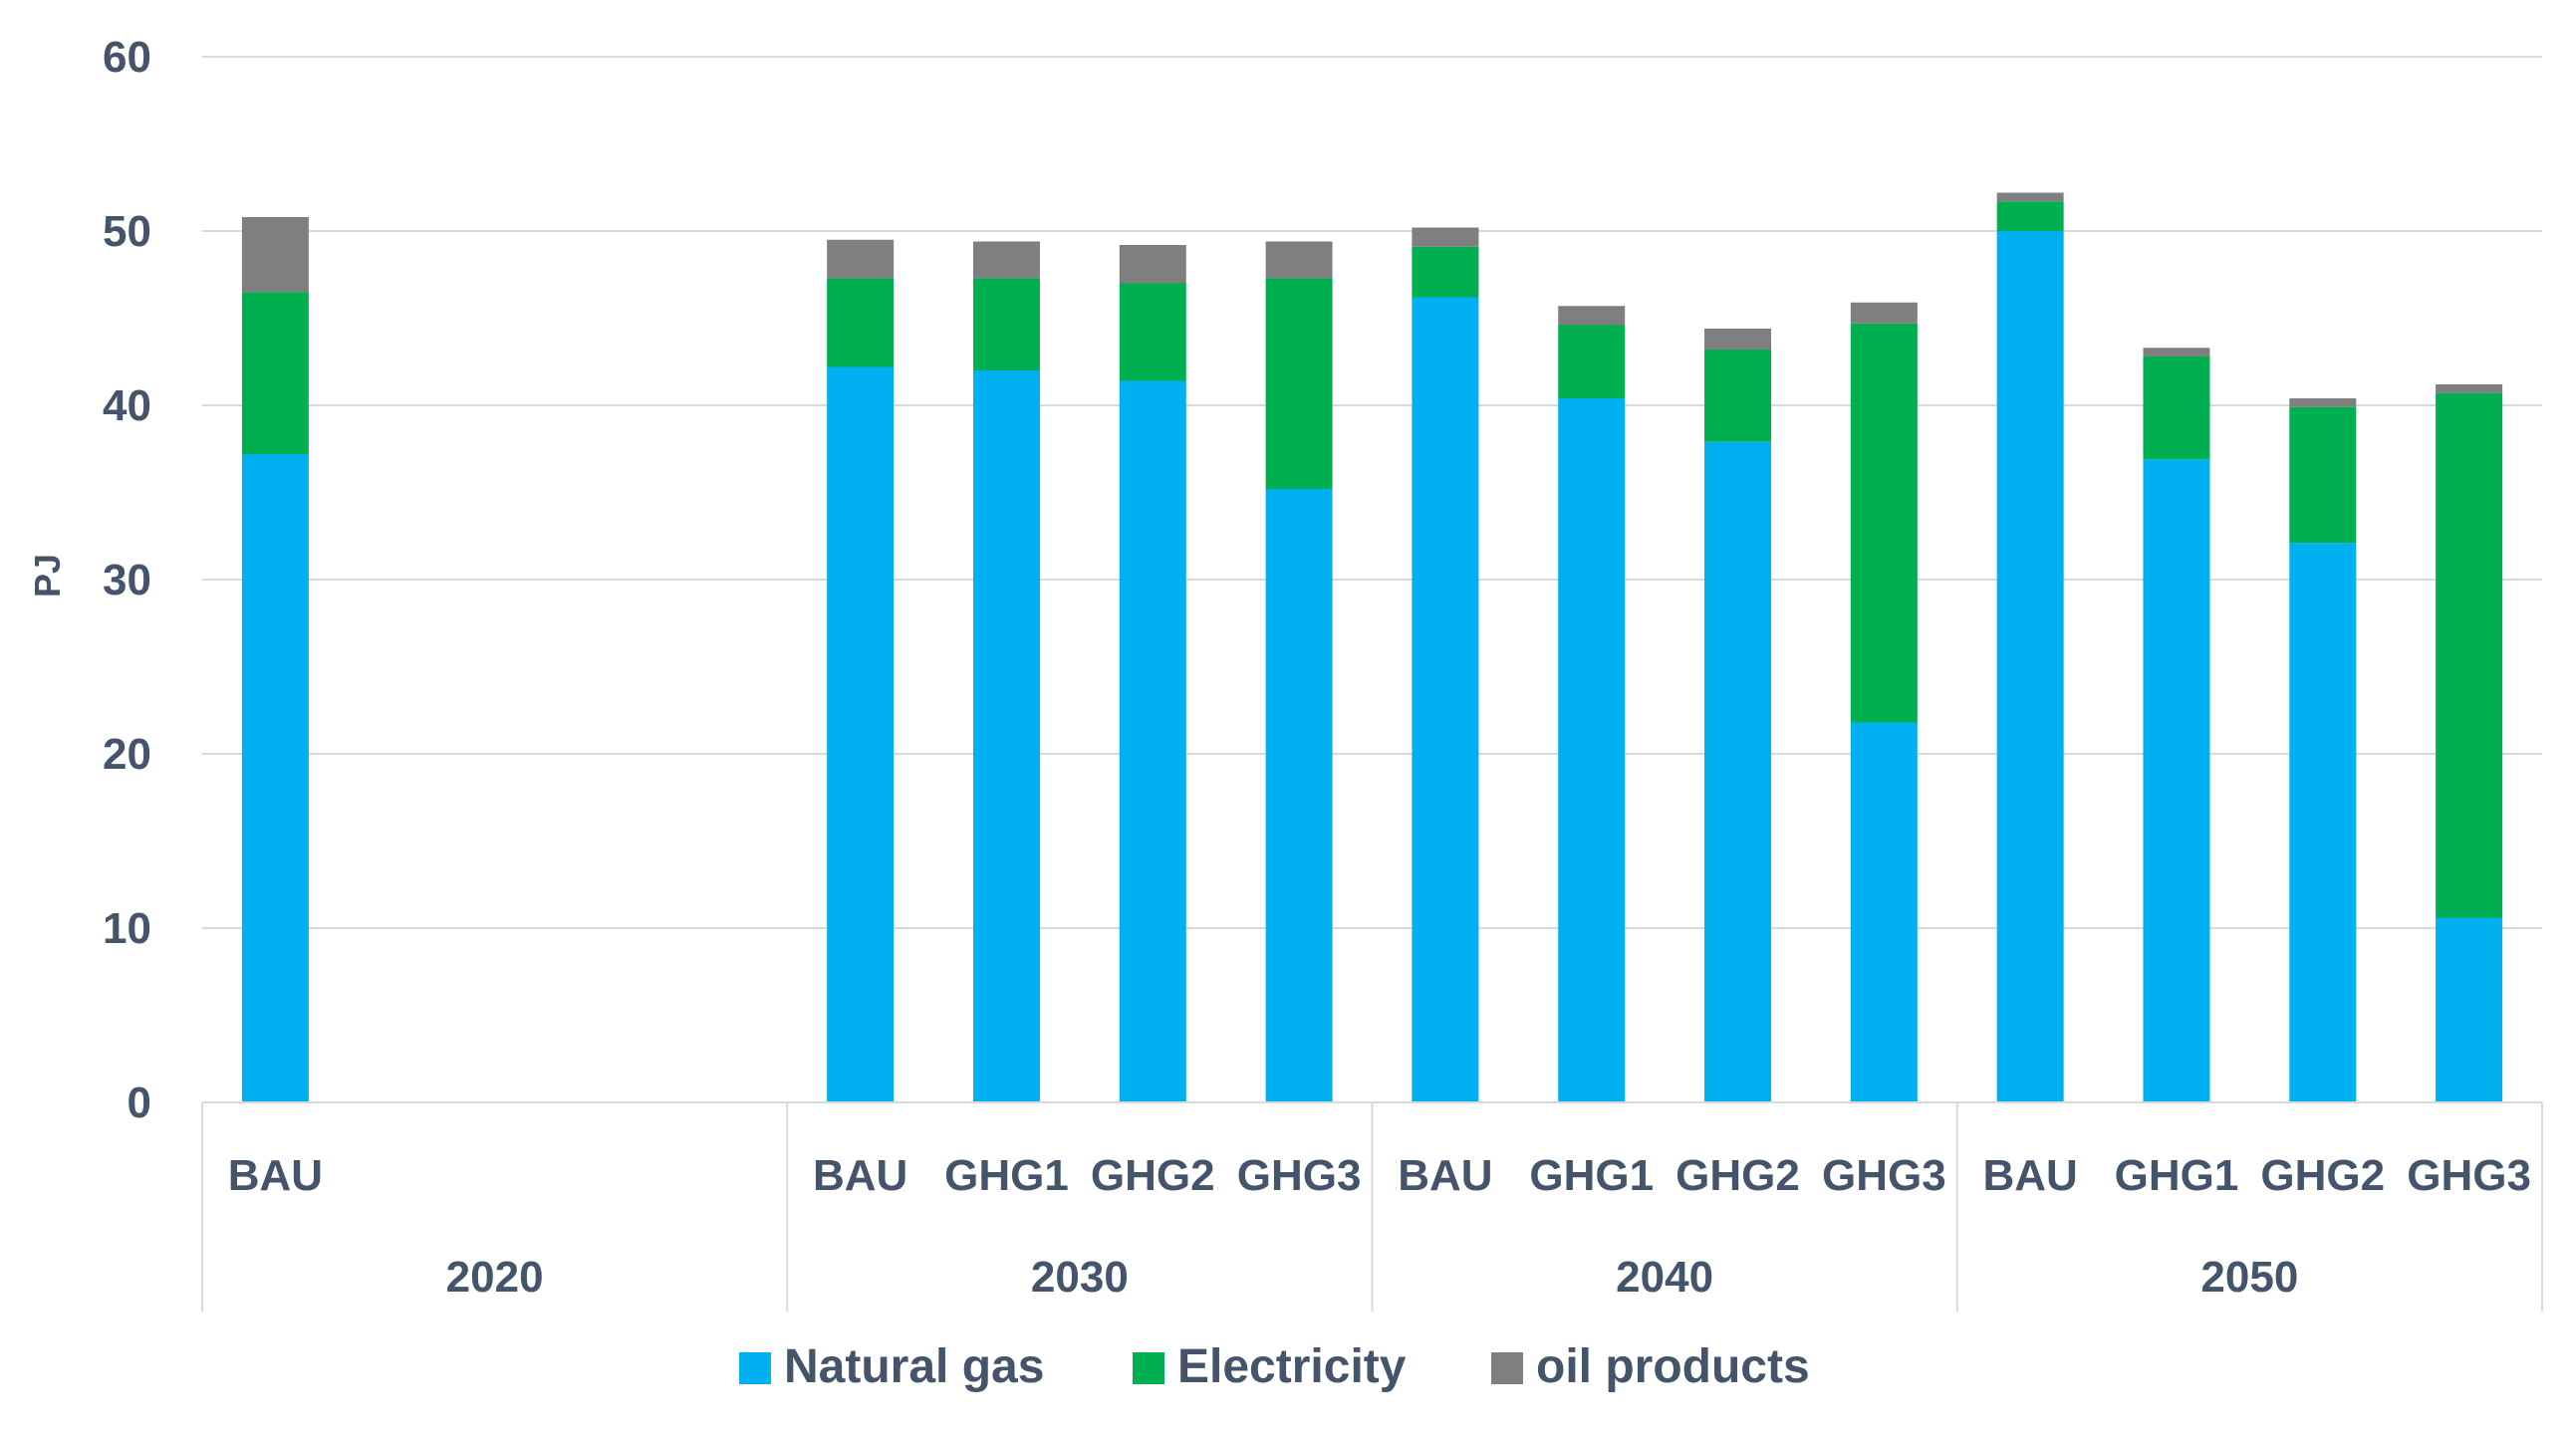 Image resolution: width=2576 pixels, height=1436 pixels. I want to click on group-label: 2030, so click(1080, 1277).